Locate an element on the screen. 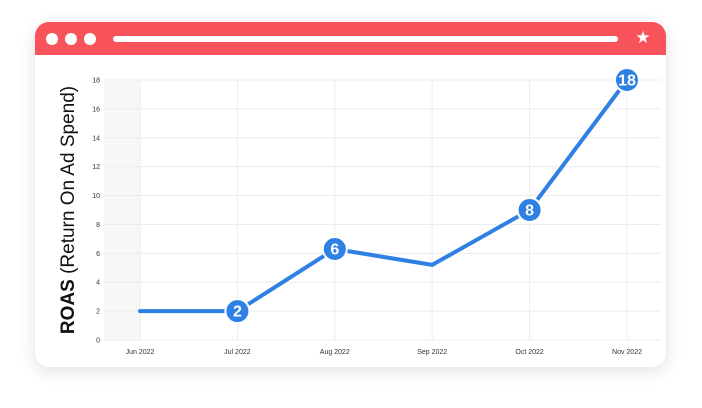 This screenshot has width=702, height=408. y-tick-label: 14 is located at coordinates (96, 138).